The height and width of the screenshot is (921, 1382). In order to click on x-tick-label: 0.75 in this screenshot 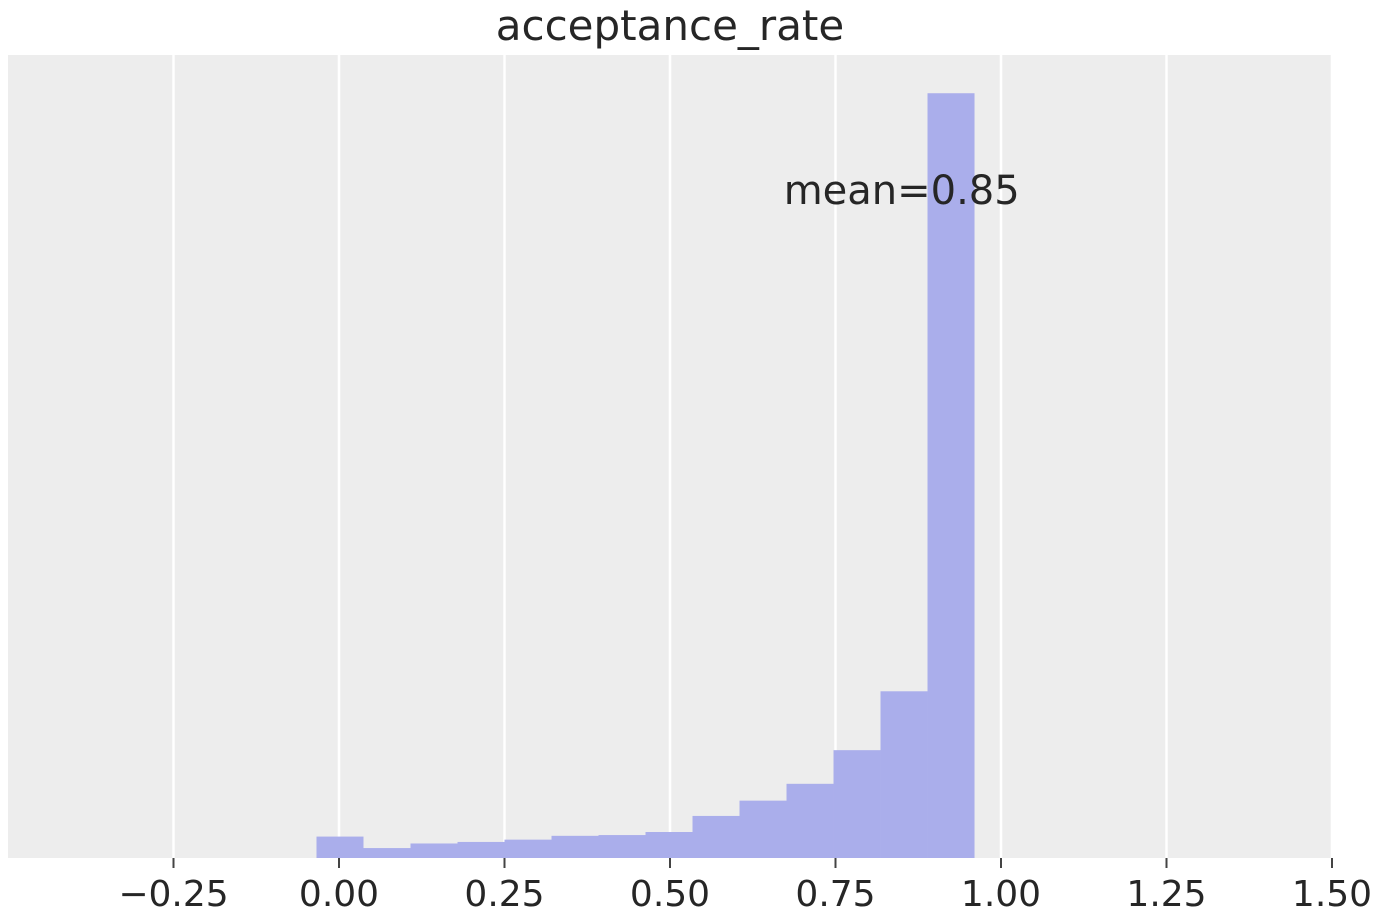, I will do `click(835, 894)`.